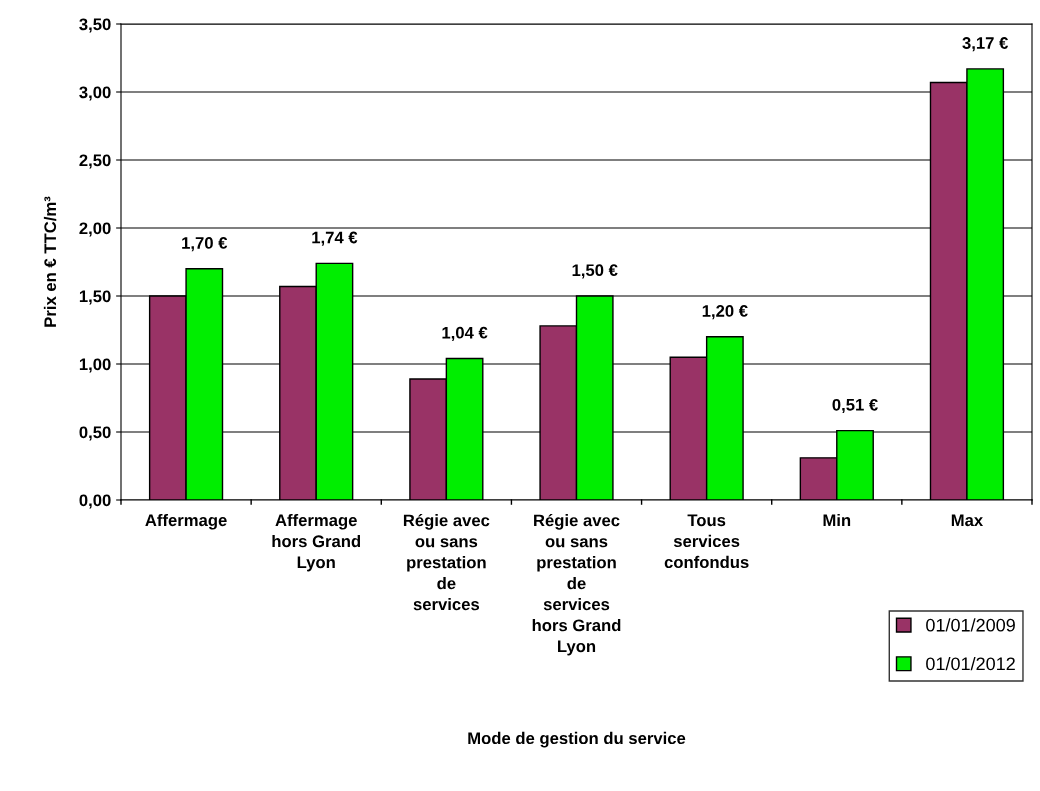 The image size is (1040, 791). What do you see at coordinates (95, 433) in the screenshot?
I see `y-tick-label: 0,50` at bounding box center [95, 433].